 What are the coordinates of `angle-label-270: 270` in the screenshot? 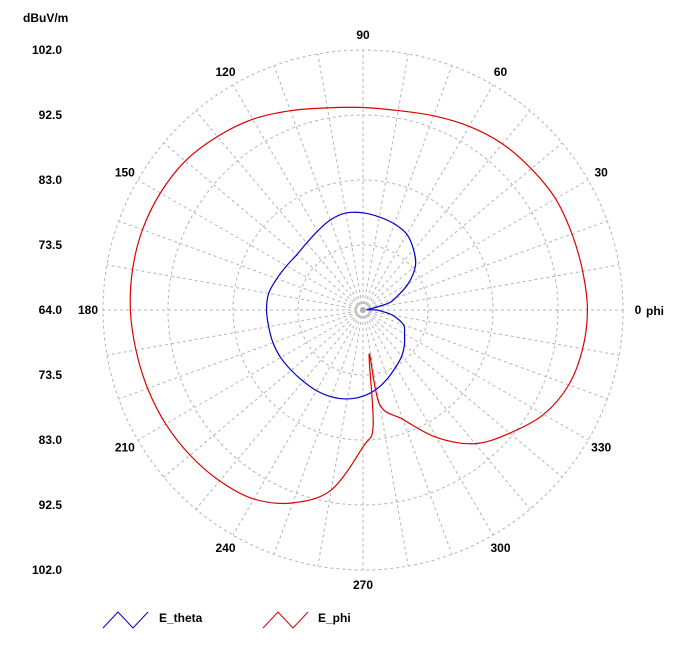 It's located at (363, 585).